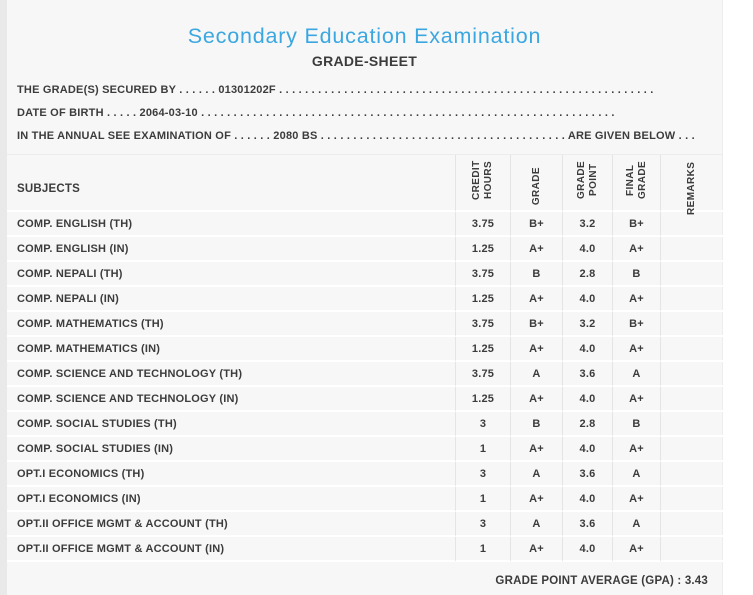  What do you see at coordinates (364, 36) in the screenshot?
I see `page-title: Secondary Education Examination` at bounding box center [364, 36].